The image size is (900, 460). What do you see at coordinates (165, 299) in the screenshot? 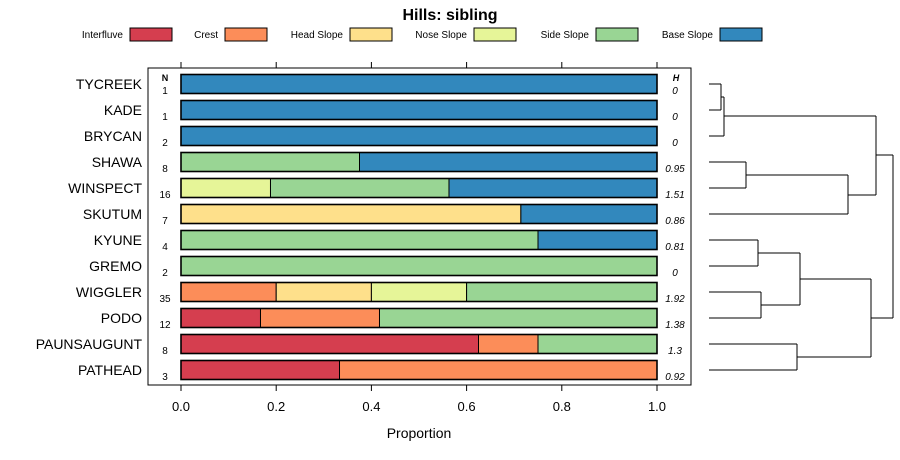
I see `n-value: 35` at bounding box center [165, 299].